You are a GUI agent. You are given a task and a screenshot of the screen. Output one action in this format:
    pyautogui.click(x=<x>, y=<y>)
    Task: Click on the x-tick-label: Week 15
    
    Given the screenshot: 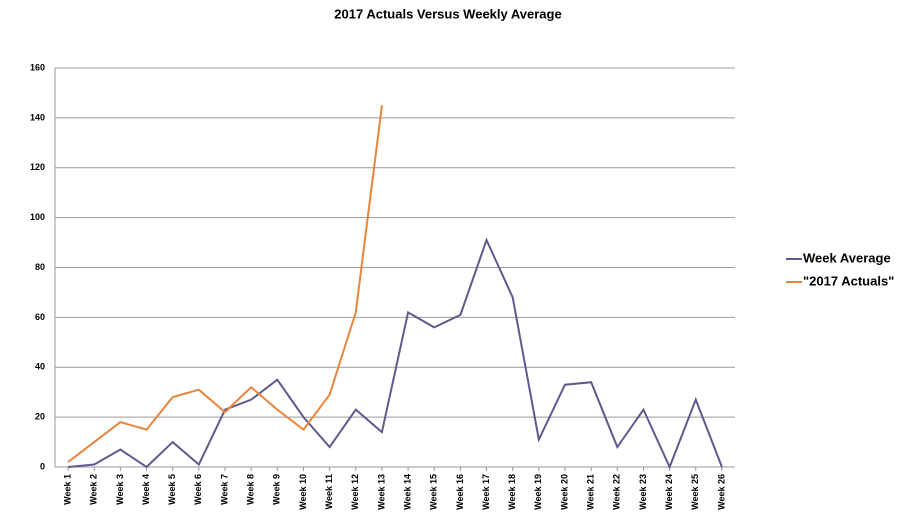 What is the action you would take?
    pyautogui.click(x=434, y=492)
    